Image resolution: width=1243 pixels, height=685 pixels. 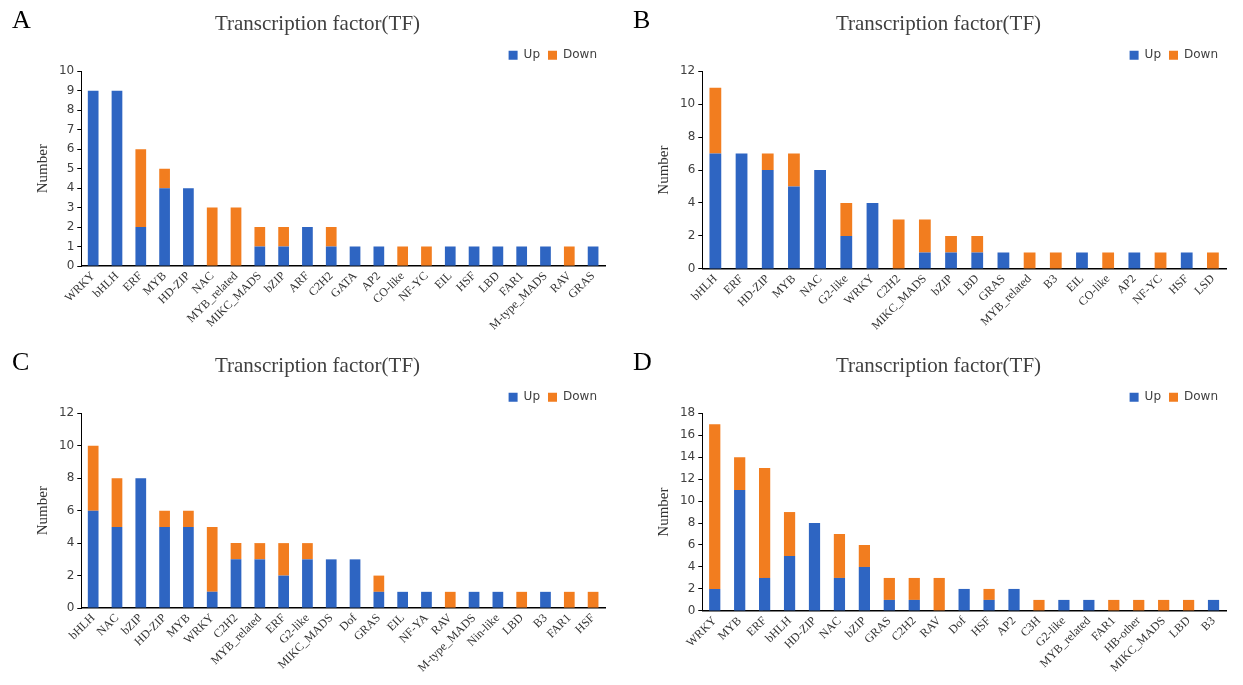 What do you see at coordinates (66, 70) in the screenshot?
I see `y-tick-label: 10` at bounding box center [66, 70].